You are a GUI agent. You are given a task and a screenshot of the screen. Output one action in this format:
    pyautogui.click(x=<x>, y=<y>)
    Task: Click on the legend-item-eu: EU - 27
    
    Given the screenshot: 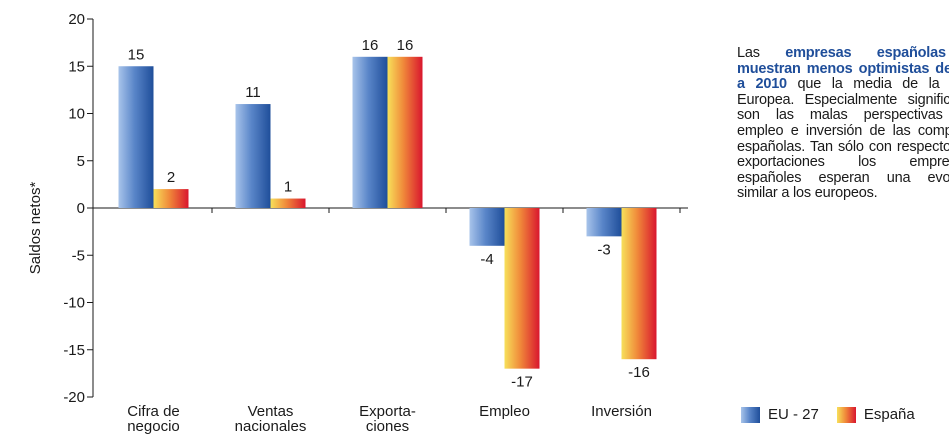 What is the action you would take?
    pyautogui.click(x=780, y=414)
    